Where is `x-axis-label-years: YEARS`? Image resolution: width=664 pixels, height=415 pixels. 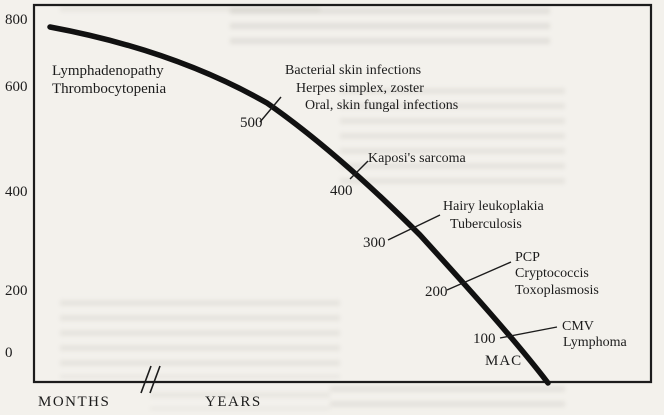 x-axis-label-years: YEARS is located at coordinates (233, 402).